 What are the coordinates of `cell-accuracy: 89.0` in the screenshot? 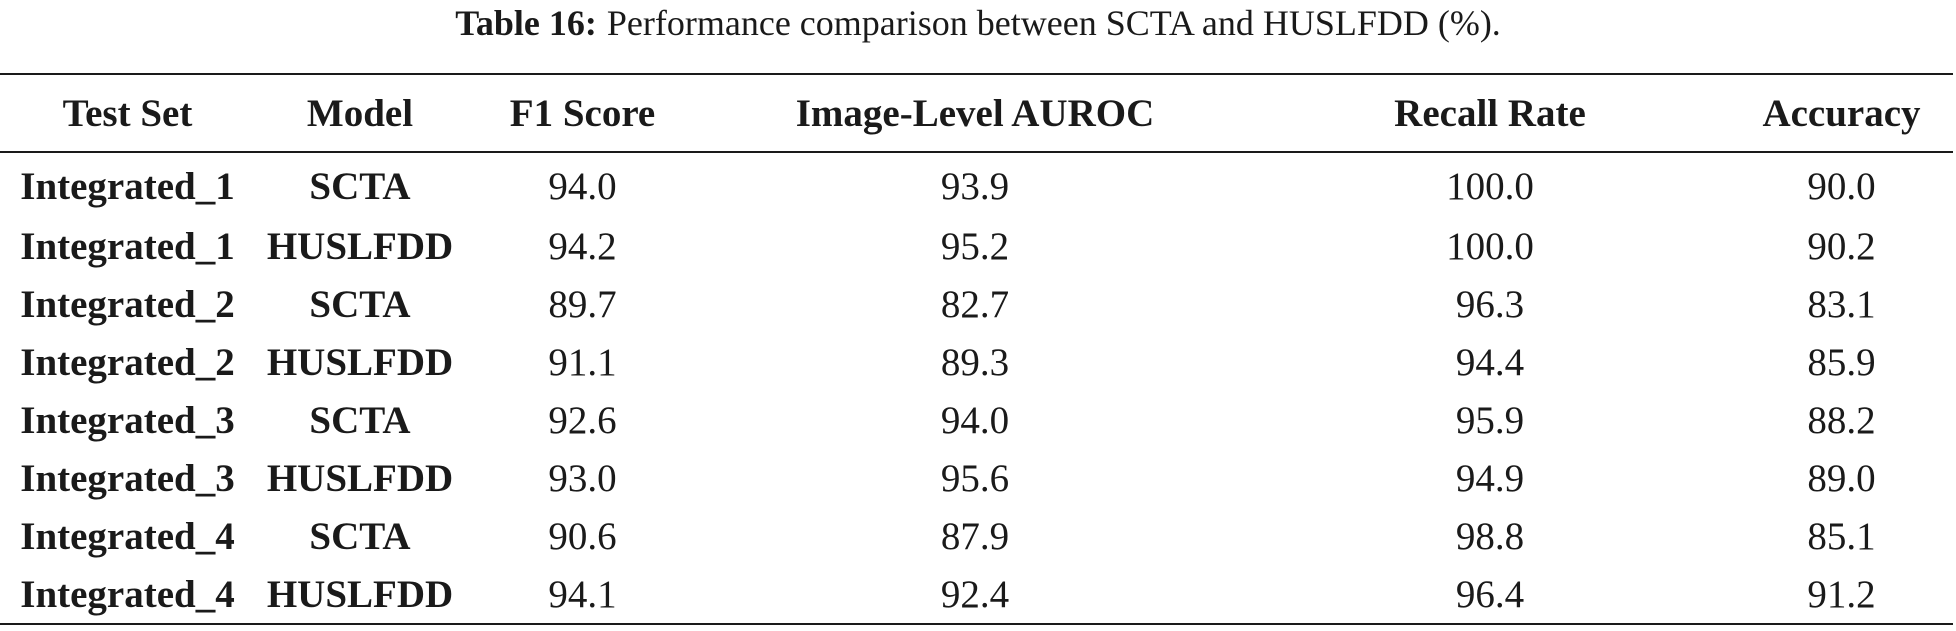 It's located at (1841, 478).